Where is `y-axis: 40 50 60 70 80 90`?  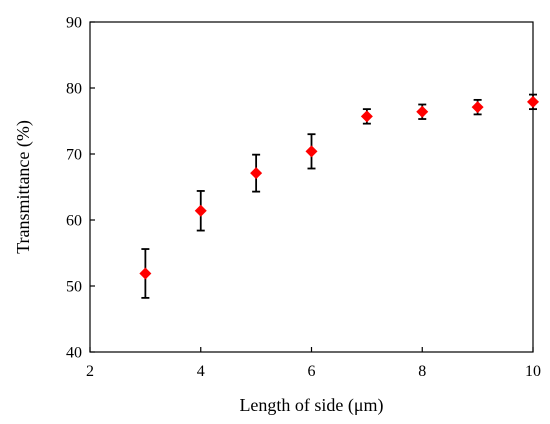 y-axis: 40 50 60 70 80 90 is located at coordinates (80, 188).